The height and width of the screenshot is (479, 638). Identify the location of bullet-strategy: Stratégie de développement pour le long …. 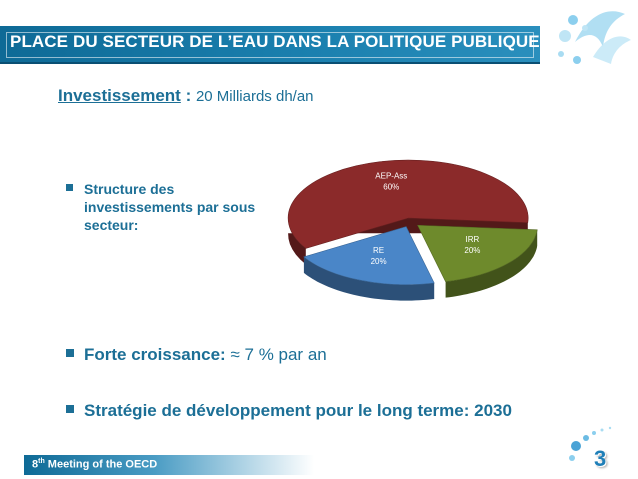
(289, 411).